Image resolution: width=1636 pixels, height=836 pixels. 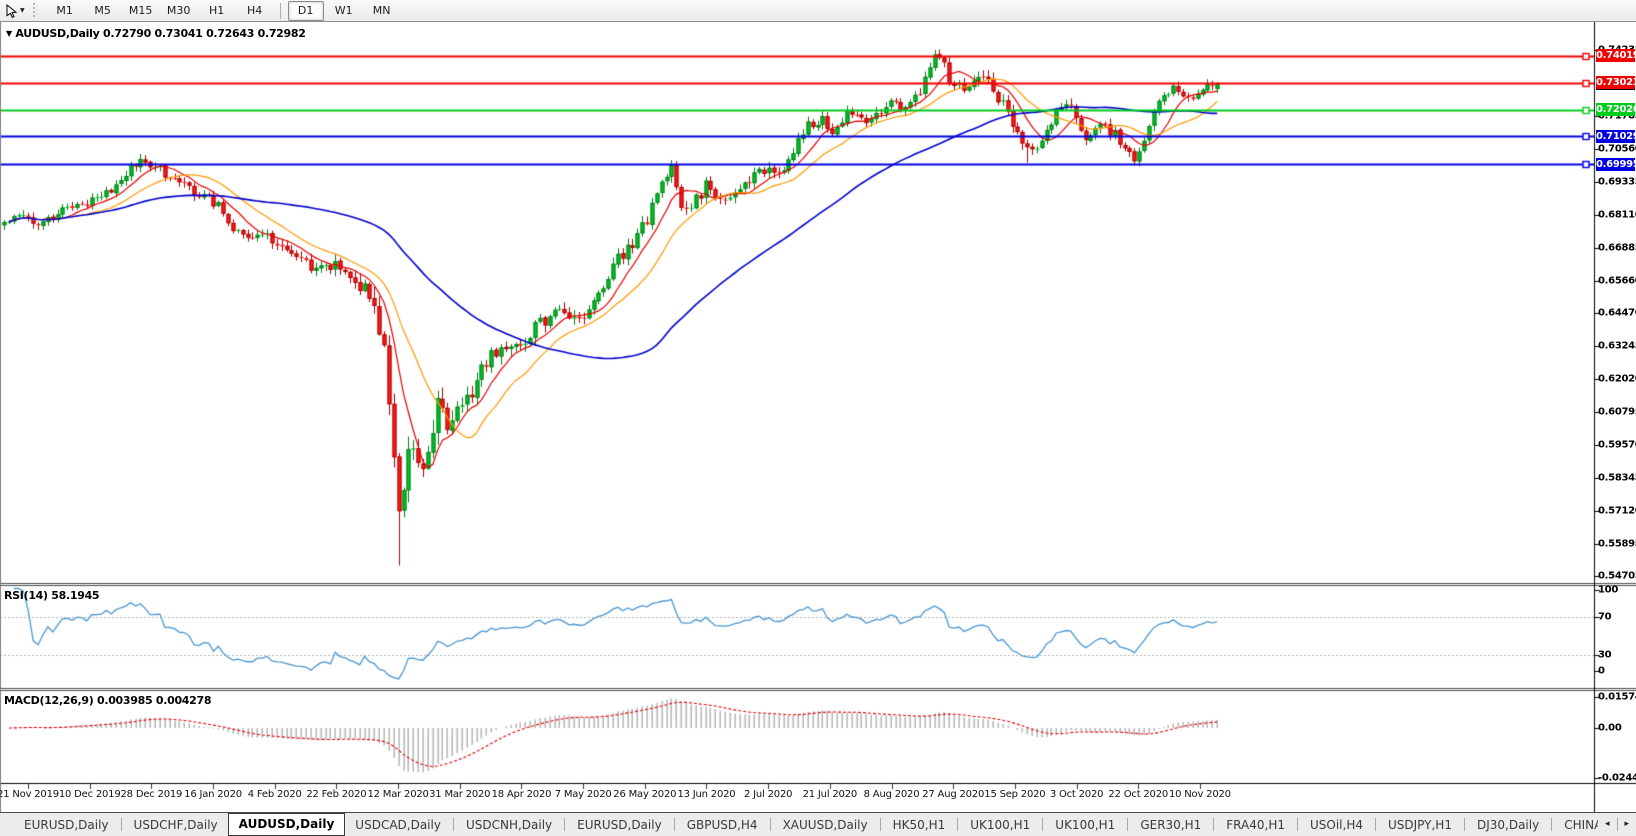 What do you see at coordinates (521, 794) in the screenshot?
I see `date-label: 18 Apr 2020` at bounding box center [521, 794].